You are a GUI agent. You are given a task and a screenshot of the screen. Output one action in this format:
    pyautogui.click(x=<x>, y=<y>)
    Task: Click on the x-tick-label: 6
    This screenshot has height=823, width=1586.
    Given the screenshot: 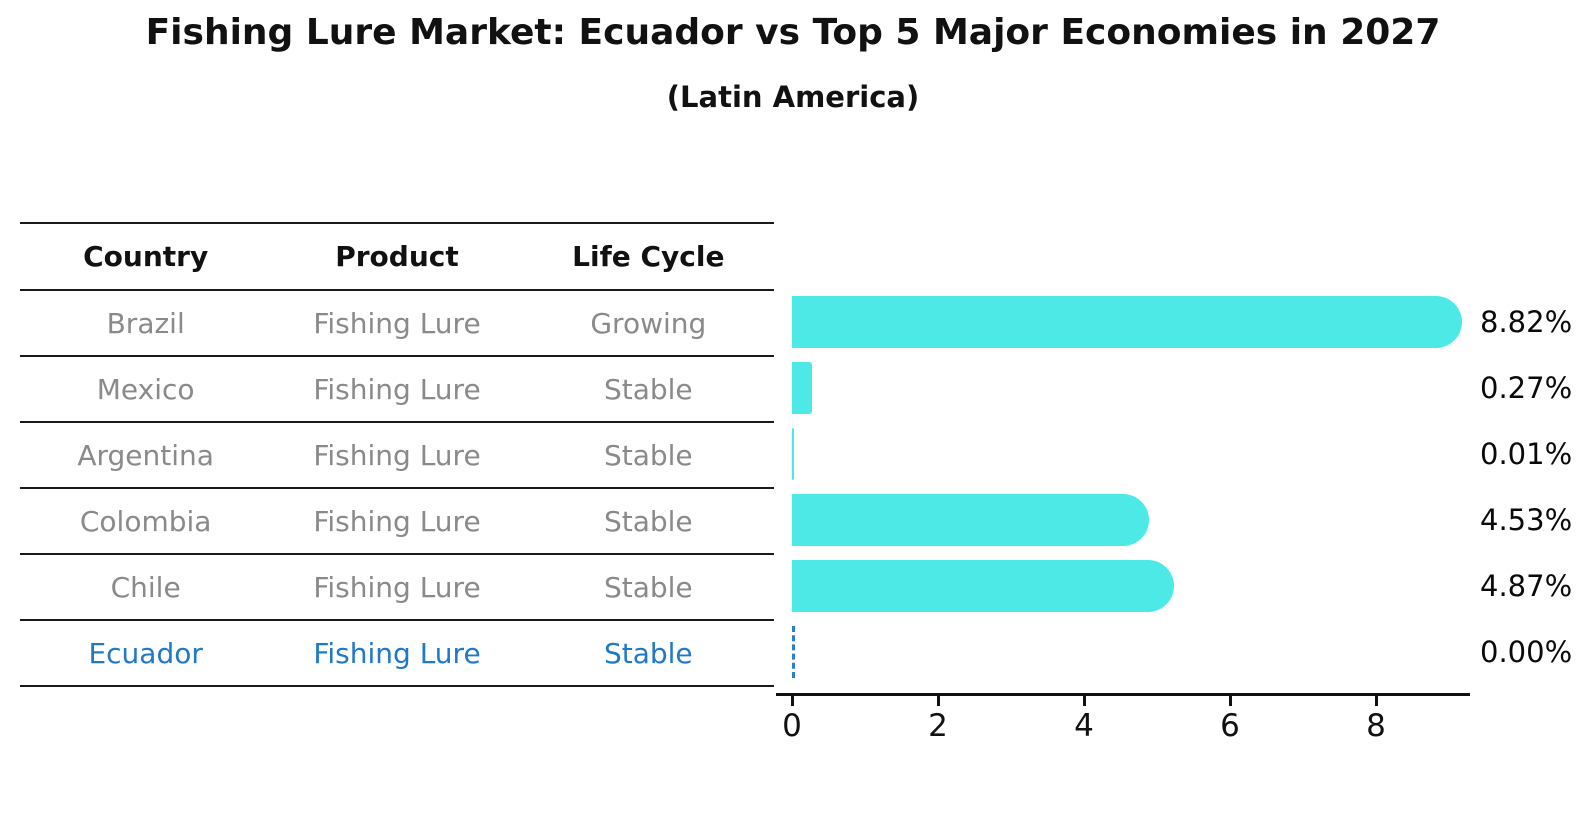 What is the action you would take?
    pyautogui.click(x=1230, y=726)
    